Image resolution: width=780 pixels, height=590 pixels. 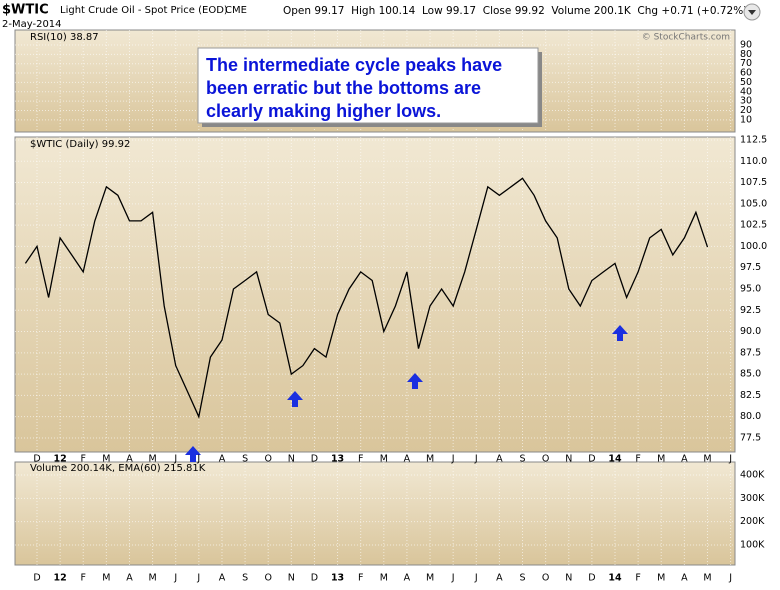 I want to click on annotation-box, so click(x=368, y=85).